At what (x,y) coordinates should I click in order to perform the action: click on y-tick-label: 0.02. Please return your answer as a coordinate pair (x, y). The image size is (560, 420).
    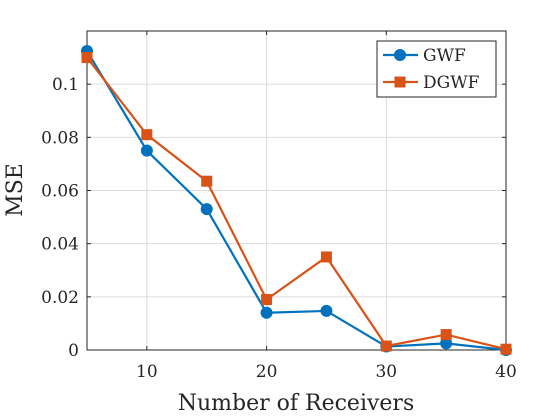
    Looking at the image, I should click on (60, 298).